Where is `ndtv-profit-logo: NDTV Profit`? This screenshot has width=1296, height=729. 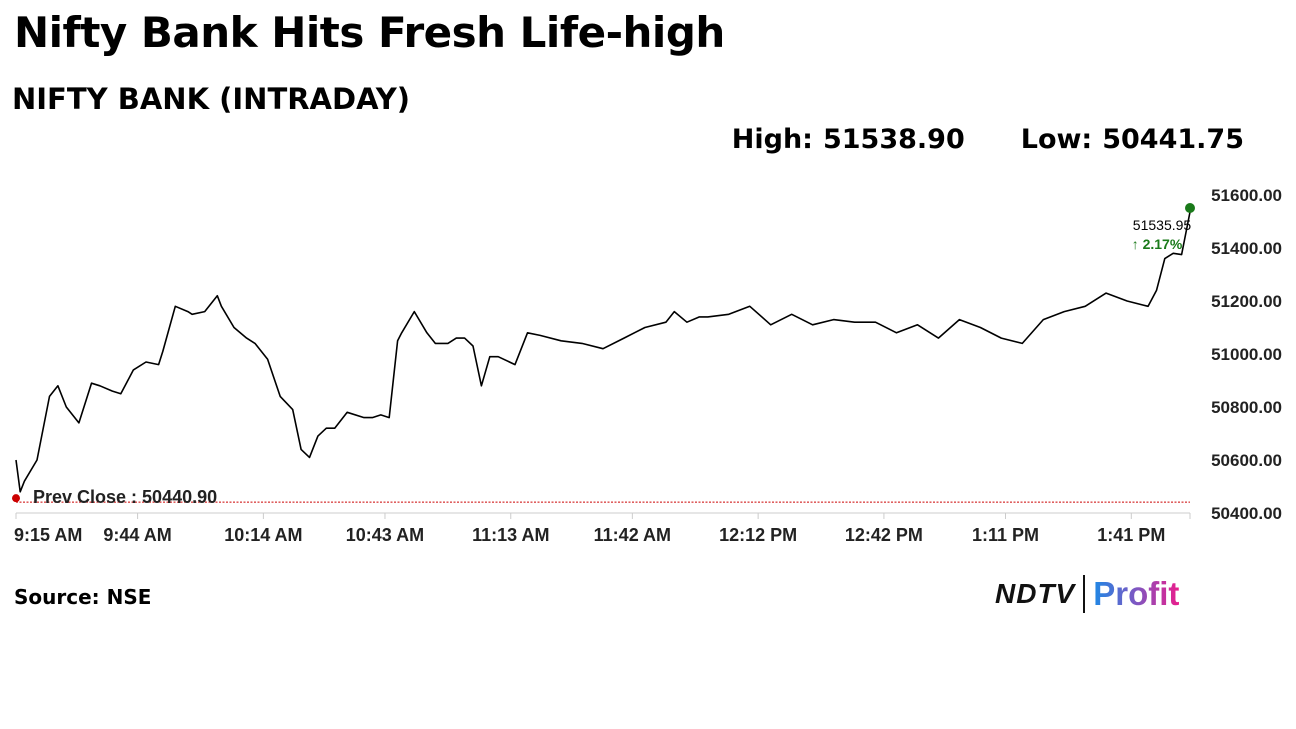 ndtv-profit-logo: NDTV Profit is located at coordinates (1087, 594).